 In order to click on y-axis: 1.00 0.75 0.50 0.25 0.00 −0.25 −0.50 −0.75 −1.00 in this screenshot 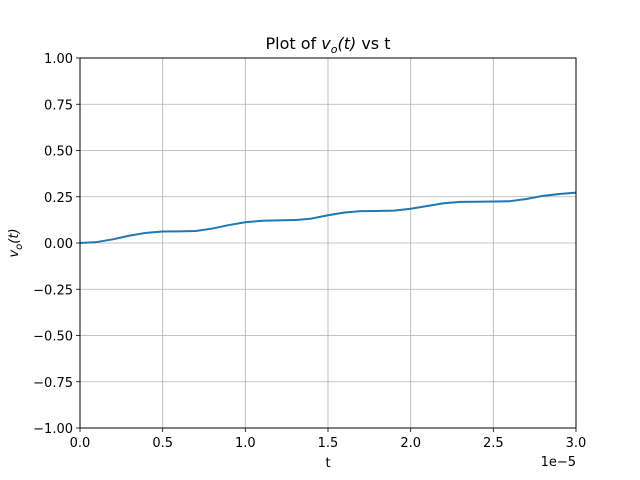, I will do `click(56, 244)`.